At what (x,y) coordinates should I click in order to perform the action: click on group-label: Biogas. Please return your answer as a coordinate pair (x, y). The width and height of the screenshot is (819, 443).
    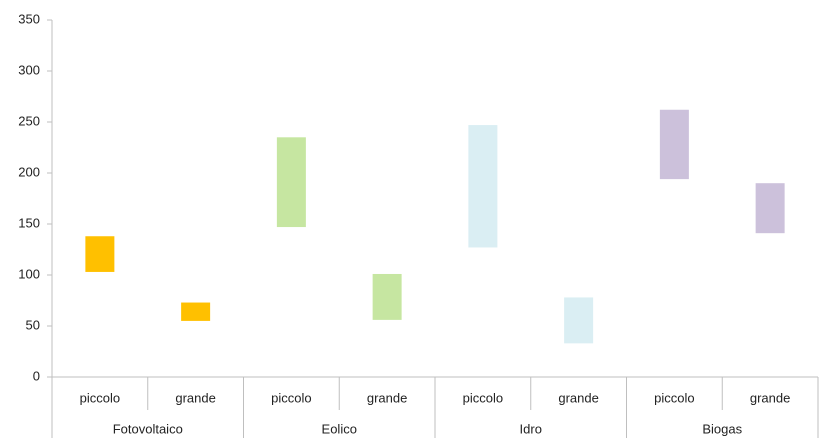
    Looking at the image, I should click on (722, 428).